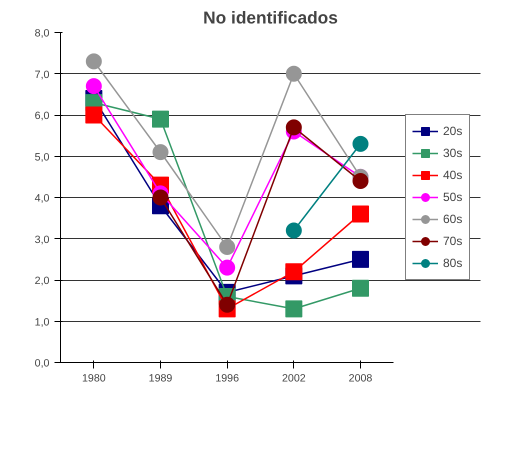  I want to click on legend-label: 40s, so click(453, 175).